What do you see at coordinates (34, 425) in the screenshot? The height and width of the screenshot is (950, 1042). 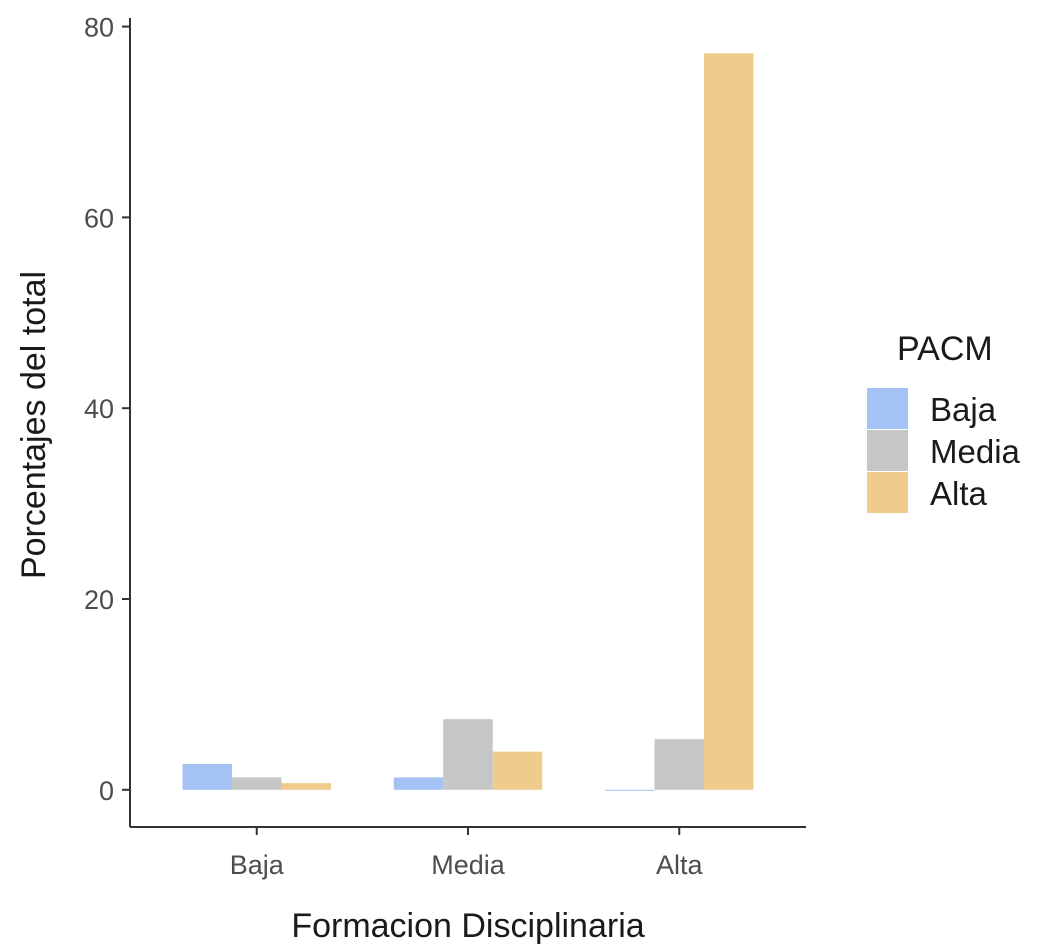 I see `y-axis-title: Porcentajes del total` at bounding box center [34, 425].